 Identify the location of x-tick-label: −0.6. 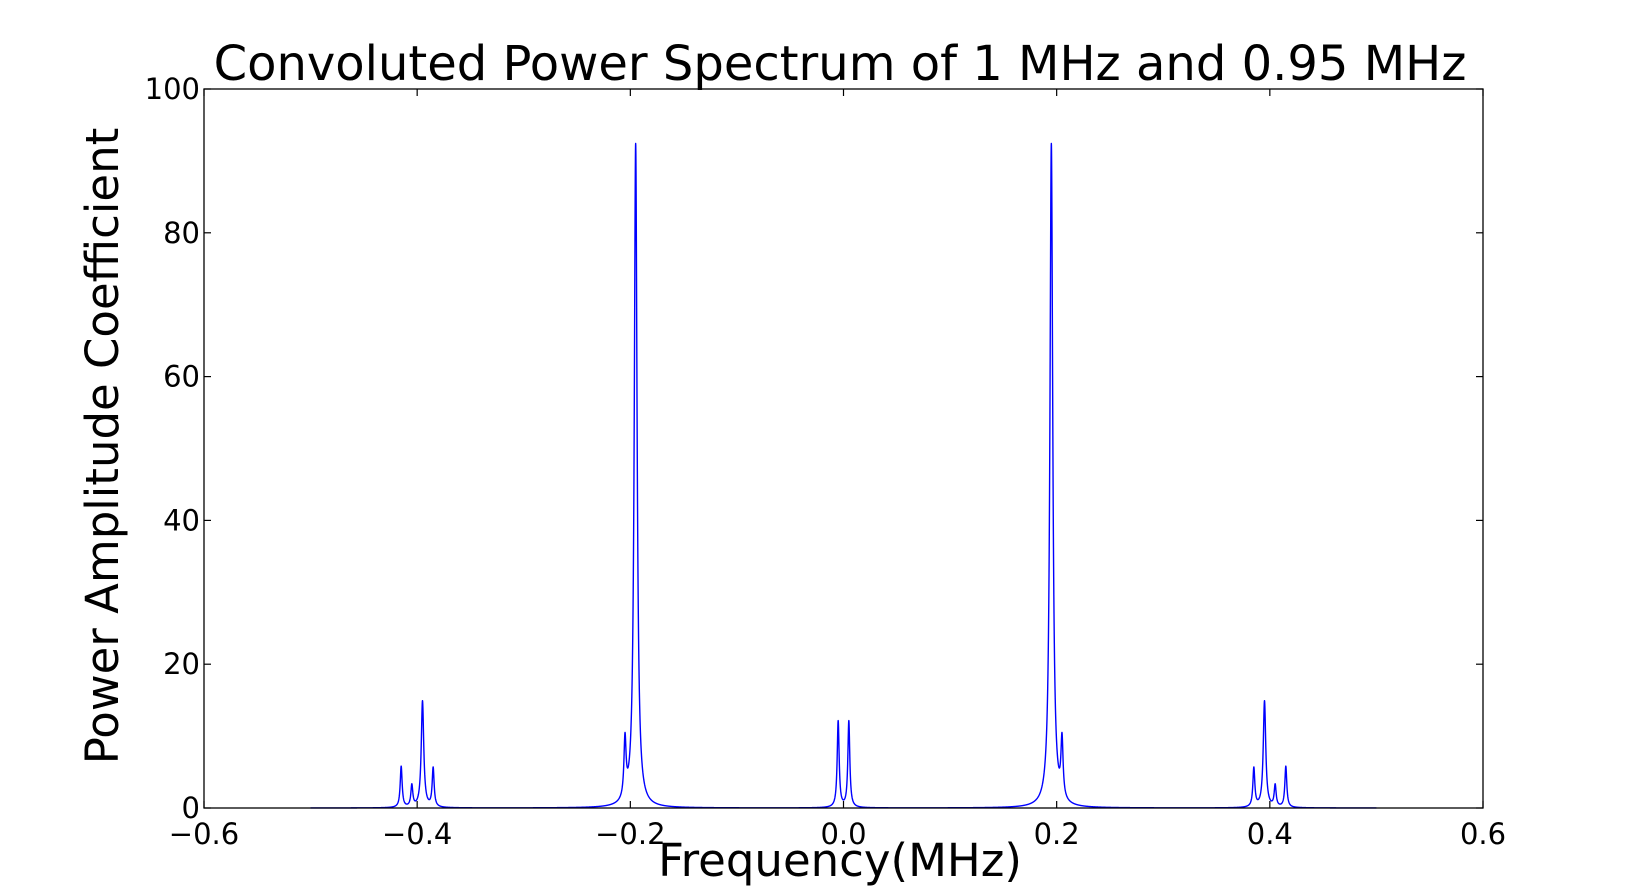
(204, 834).